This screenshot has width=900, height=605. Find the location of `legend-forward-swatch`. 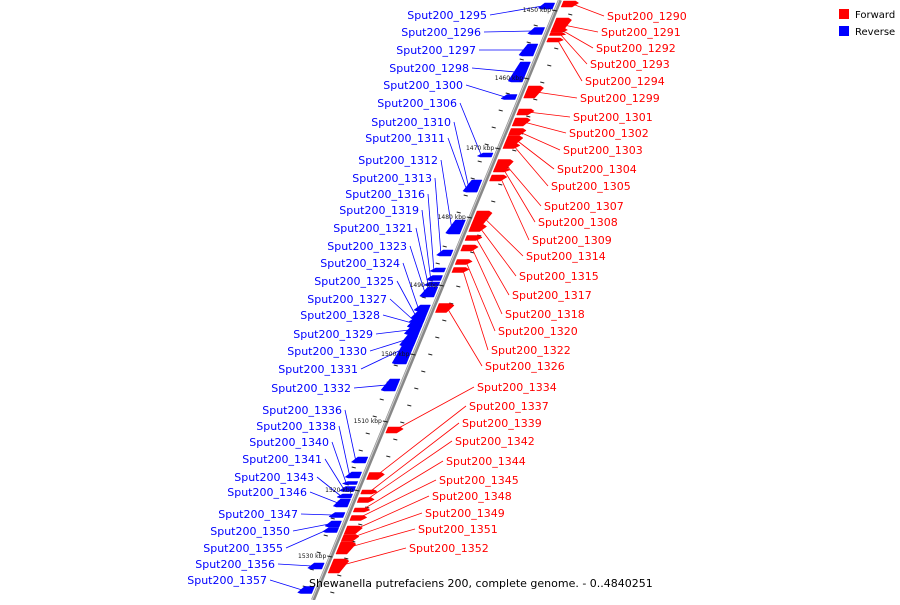

legend-forward-swatch is located at coordinates (844, 14).